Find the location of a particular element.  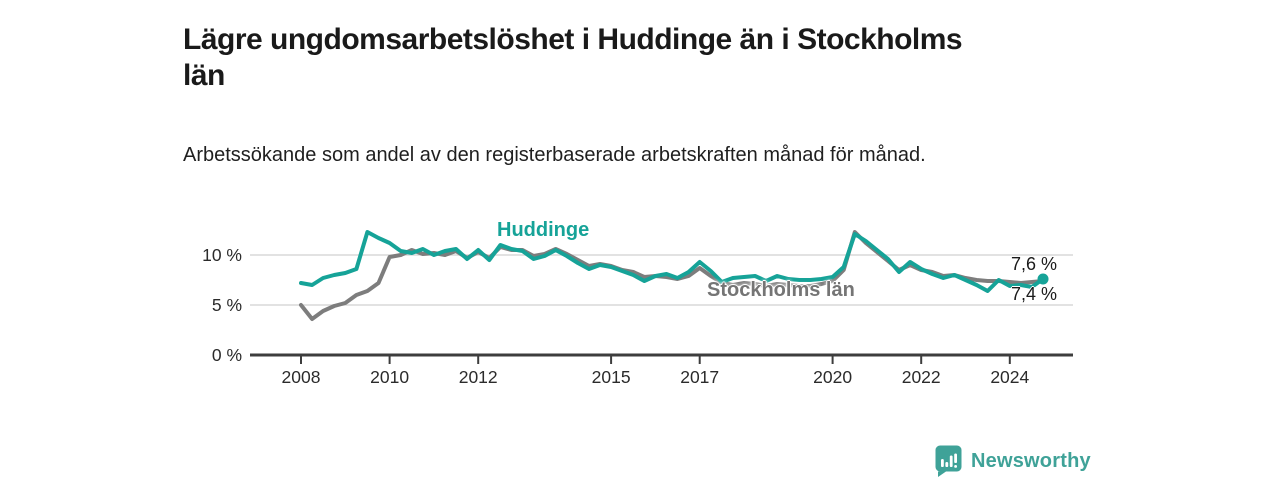

huddinge-series-label: Huddinge is located at coordinates (543, 230).